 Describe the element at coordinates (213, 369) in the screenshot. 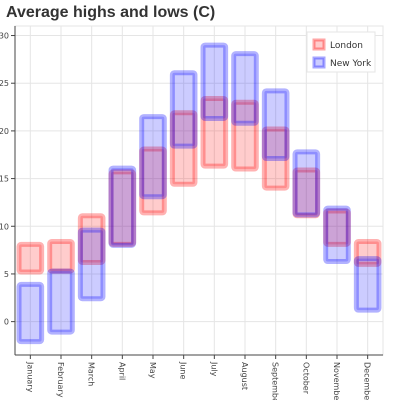

I see `x-tick-label: July` at that location.